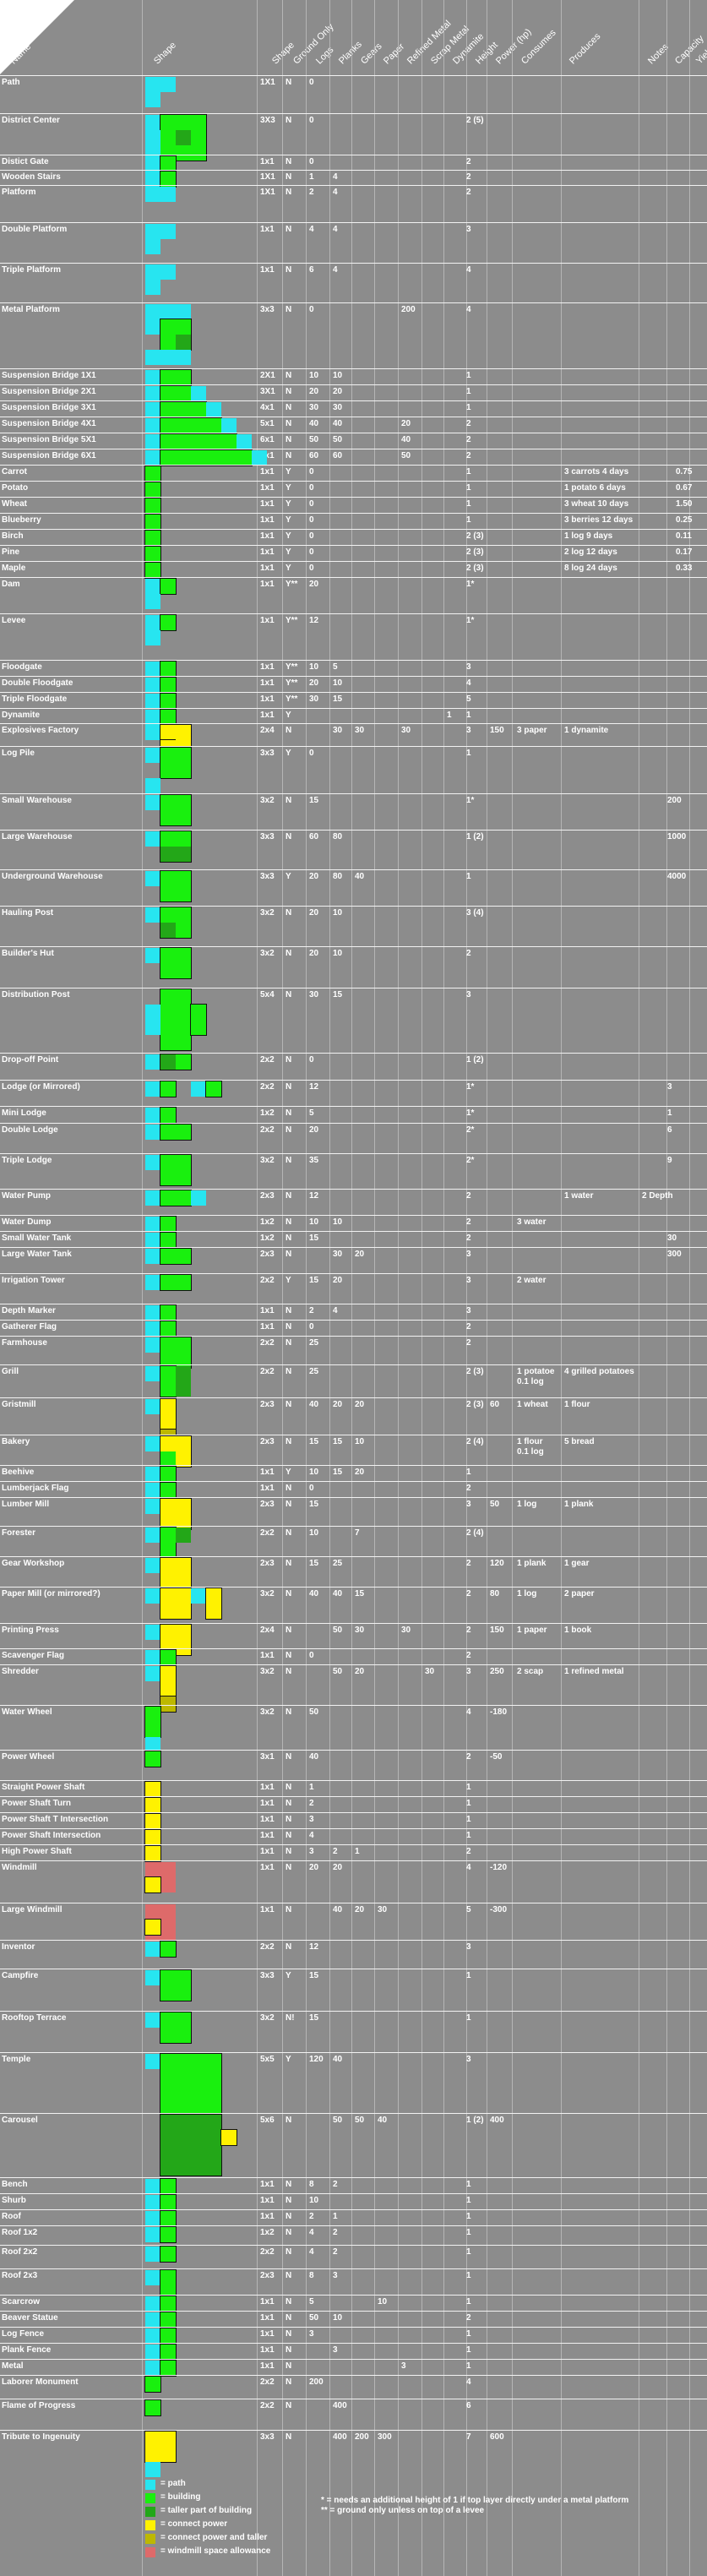  What do you see at coordinates (267, 953) in the screenshot?
I see `shape-cell: 3x2` at bounding box center [267, 953].